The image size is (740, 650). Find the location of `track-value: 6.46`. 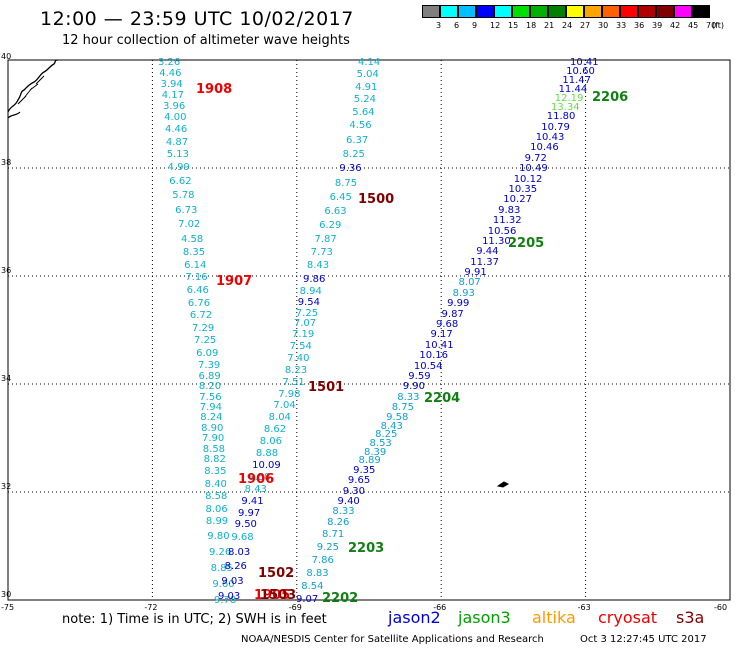

track-value: 6.46 is located at coordinates (197, 291).